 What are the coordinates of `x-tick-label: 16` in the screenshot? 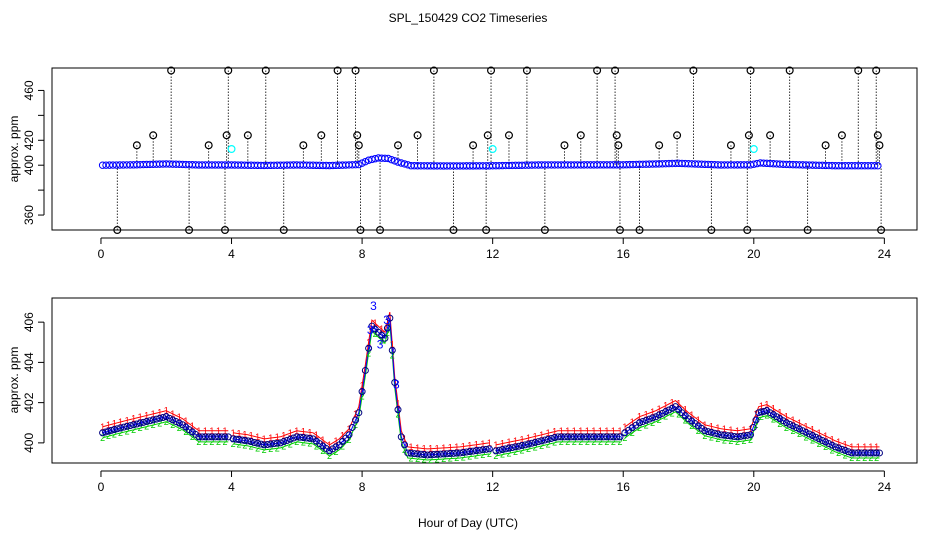 It's located at (624, 254).